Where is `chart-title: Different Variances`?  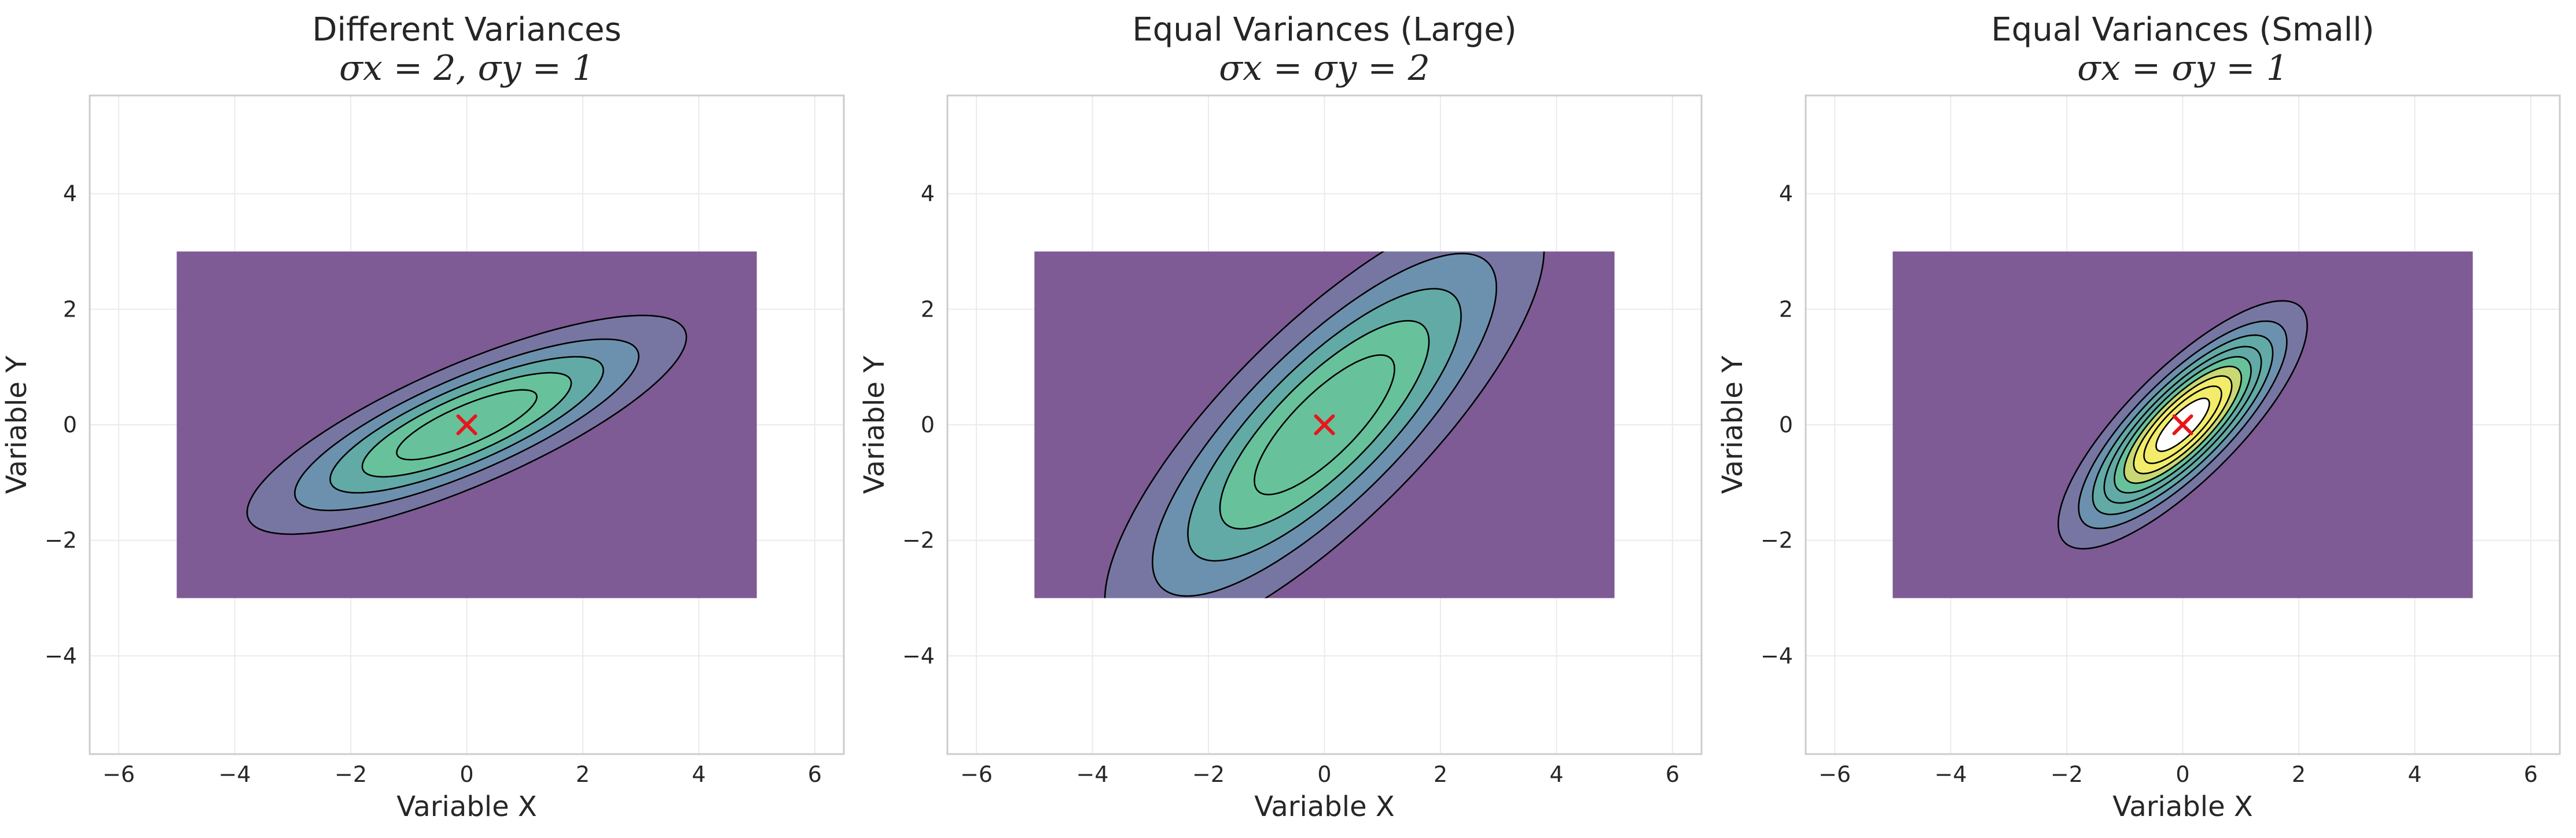
chart-title: Different Variances is located at coordinates (467, 30).